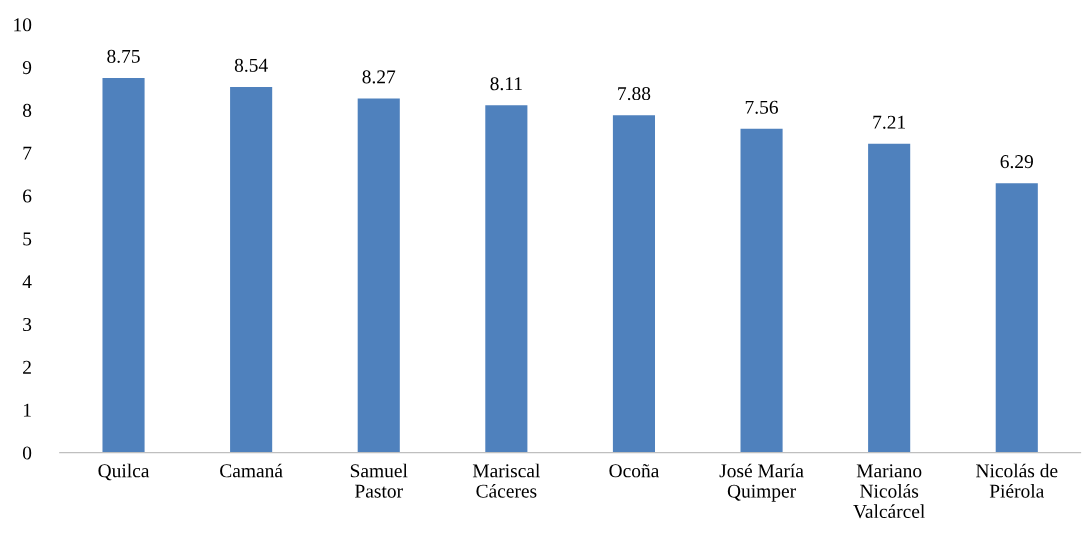 The height and width of the screenshot is (542, 1086). Describe the element at coordinates (634, 93) in the screenshot. I see `data-label: 7.88` at that location.